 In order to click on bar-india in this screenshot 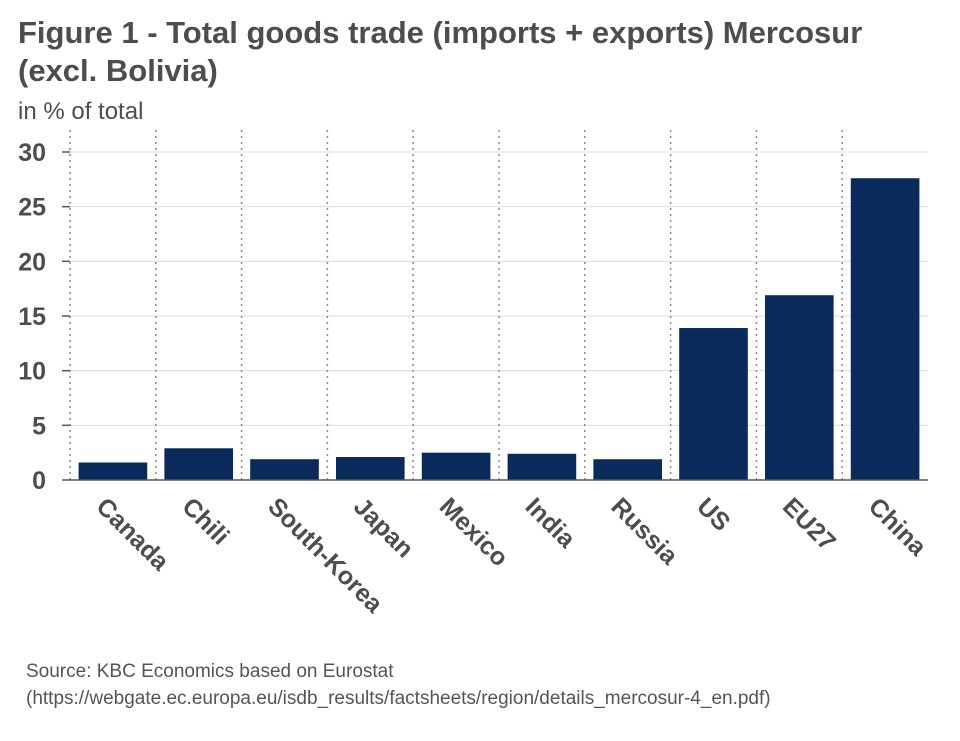, I will do `click(542, 466)`.